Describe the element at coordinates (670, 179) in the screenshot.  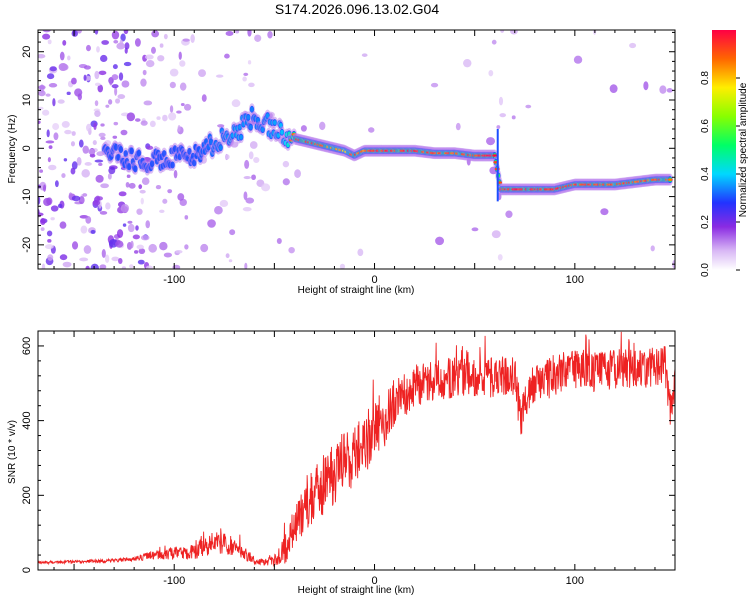
I see `spectrogram-ridge-peak` at that location.